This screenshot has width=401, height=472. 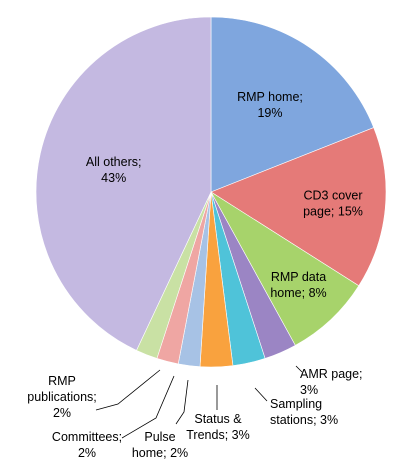 What do you see at coordinates (270, 97) in the screenshot?
I see `slice-label-line: RMP home;` at bounding box center [270, 97].